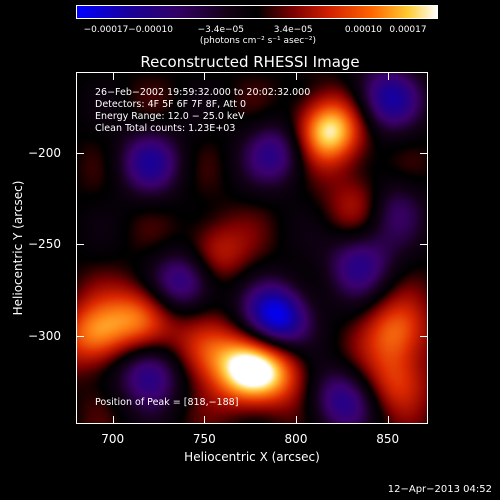 This screenshot has height=500, width=500. Describe the element at coordinates (204, 439) in the screenshot. I see `x-tick-label: 750` at that location.